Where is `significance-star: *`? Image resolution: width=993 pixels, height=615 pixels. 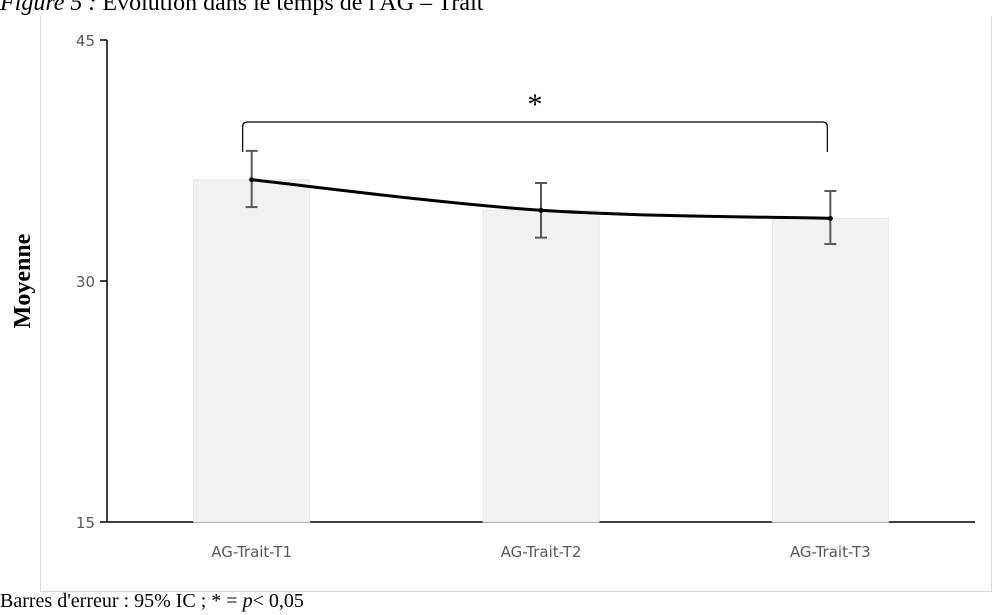 significance-star: * is located at coordinates (535, 104).